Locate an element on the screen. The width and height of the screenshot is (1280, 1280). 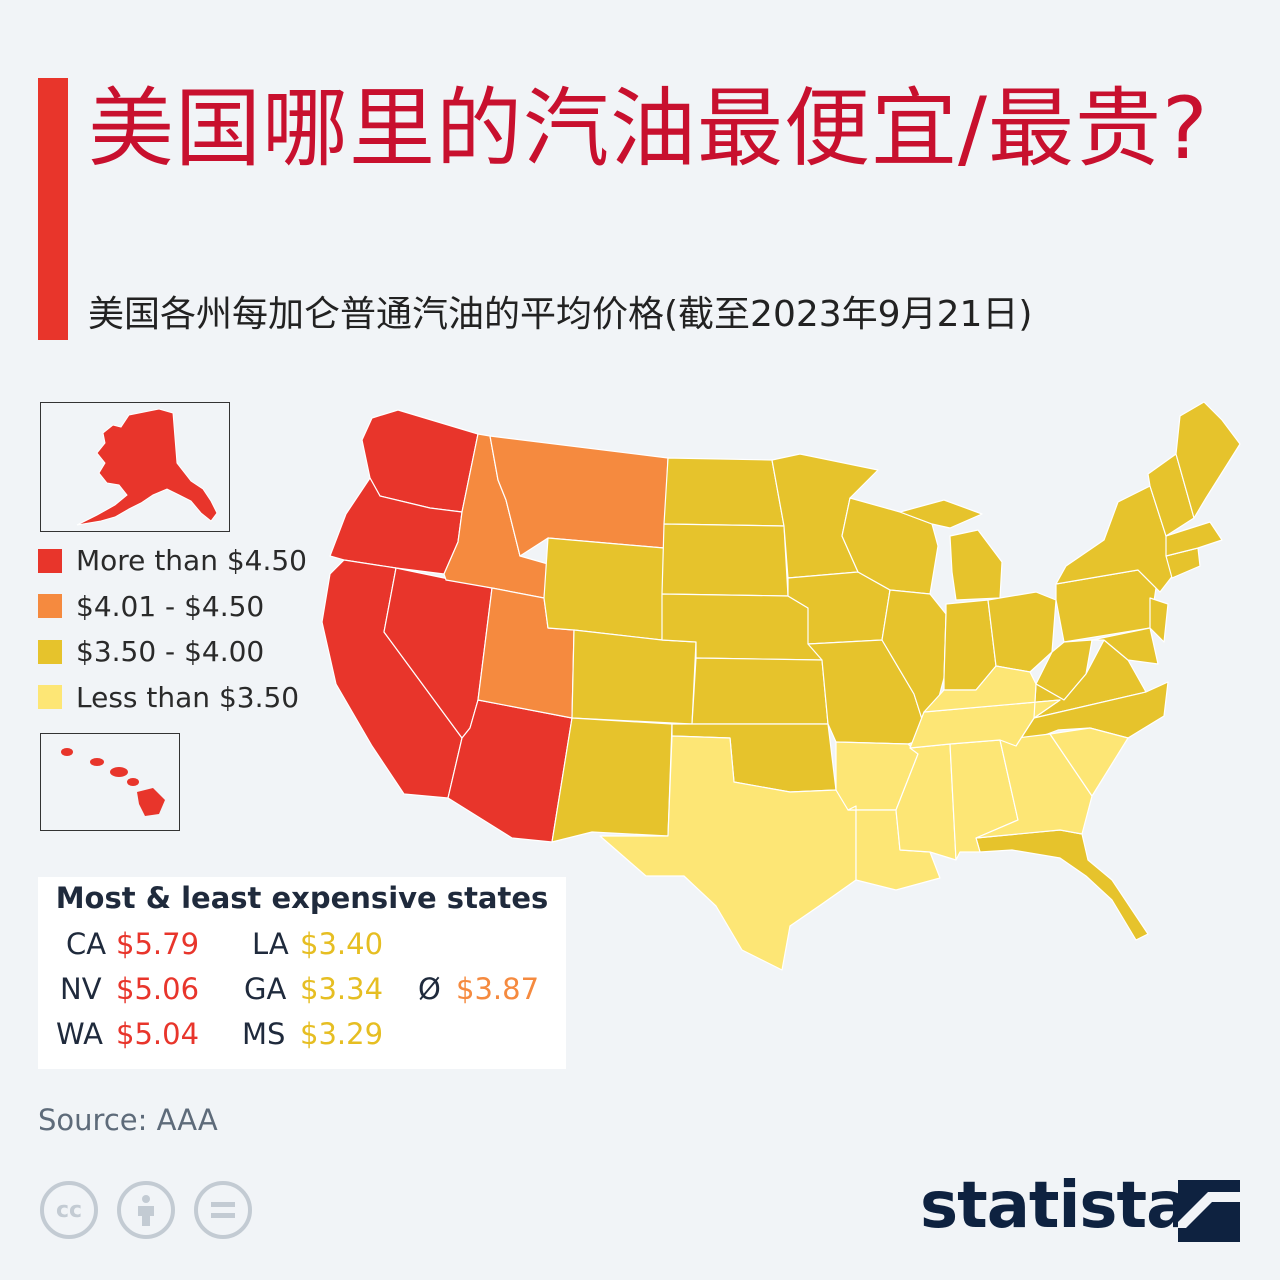
state-MI-upper is located at coordinates (941, 514).